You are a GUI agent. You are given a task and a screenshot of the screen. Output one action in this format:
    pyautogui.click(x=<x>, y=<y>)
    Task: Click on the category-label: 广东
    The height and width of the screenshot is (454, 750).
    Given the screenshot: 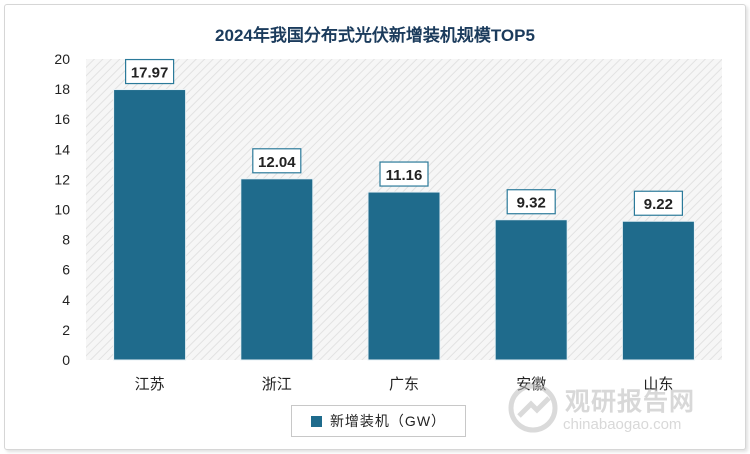 What is the action you would take?
    pyautogui.click(x=404, y=384)
    